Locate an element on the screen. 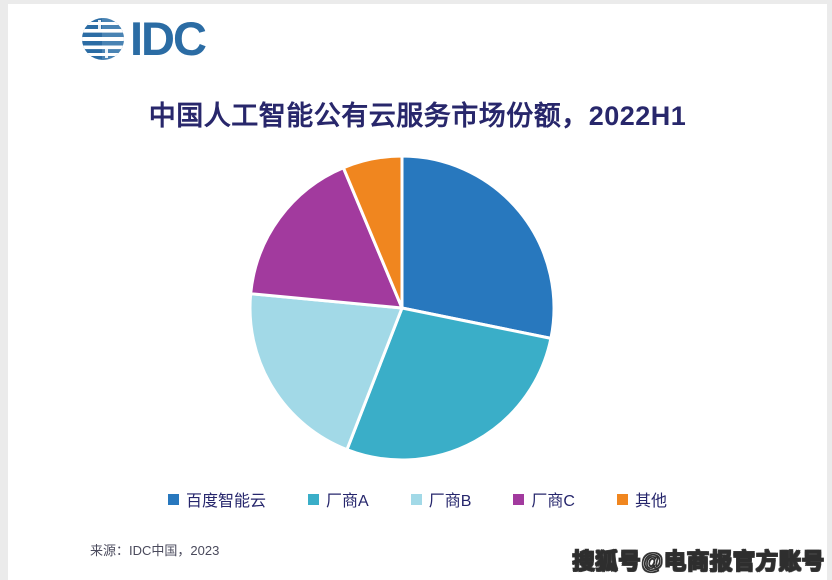  legend-item-厂商C: 厂商C is located at coordinates (544, 499).